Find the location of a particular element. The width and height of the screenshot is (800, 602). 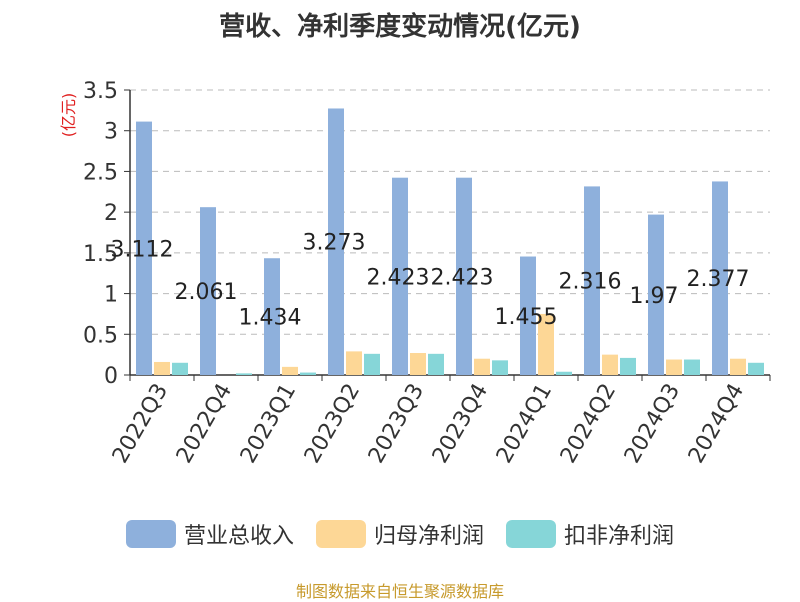

x-tick-label: 2024Q1 is located at coordinates (524, 424).